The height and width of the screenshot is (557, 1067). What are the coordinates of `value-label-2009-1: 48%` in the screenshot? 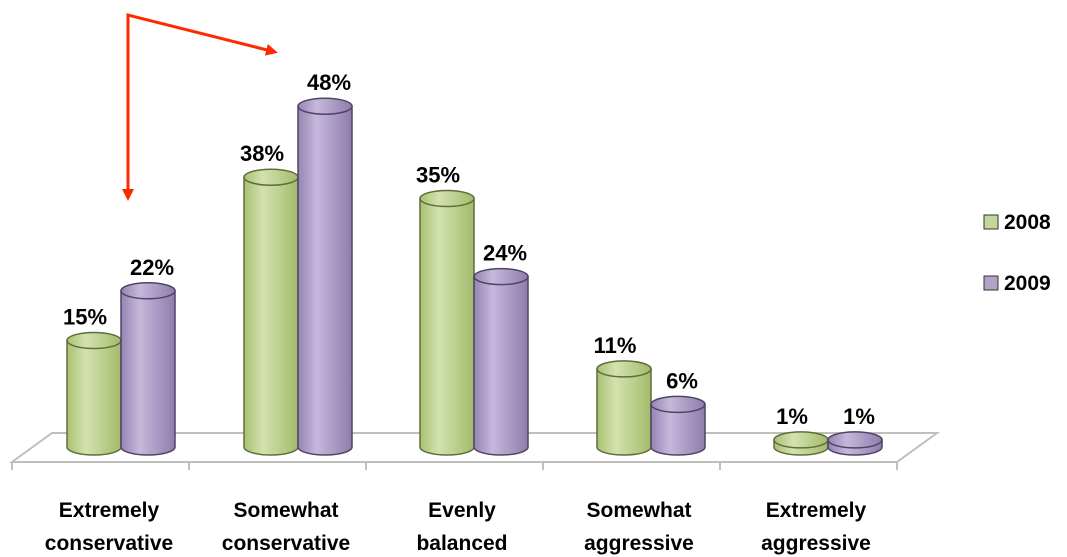 It's located at (329, 82).